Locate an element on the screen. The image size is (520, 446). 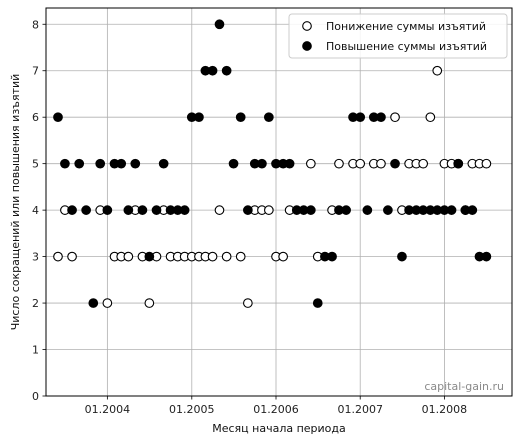
y-tick-label: 0 is located at coordinates (35, 396).